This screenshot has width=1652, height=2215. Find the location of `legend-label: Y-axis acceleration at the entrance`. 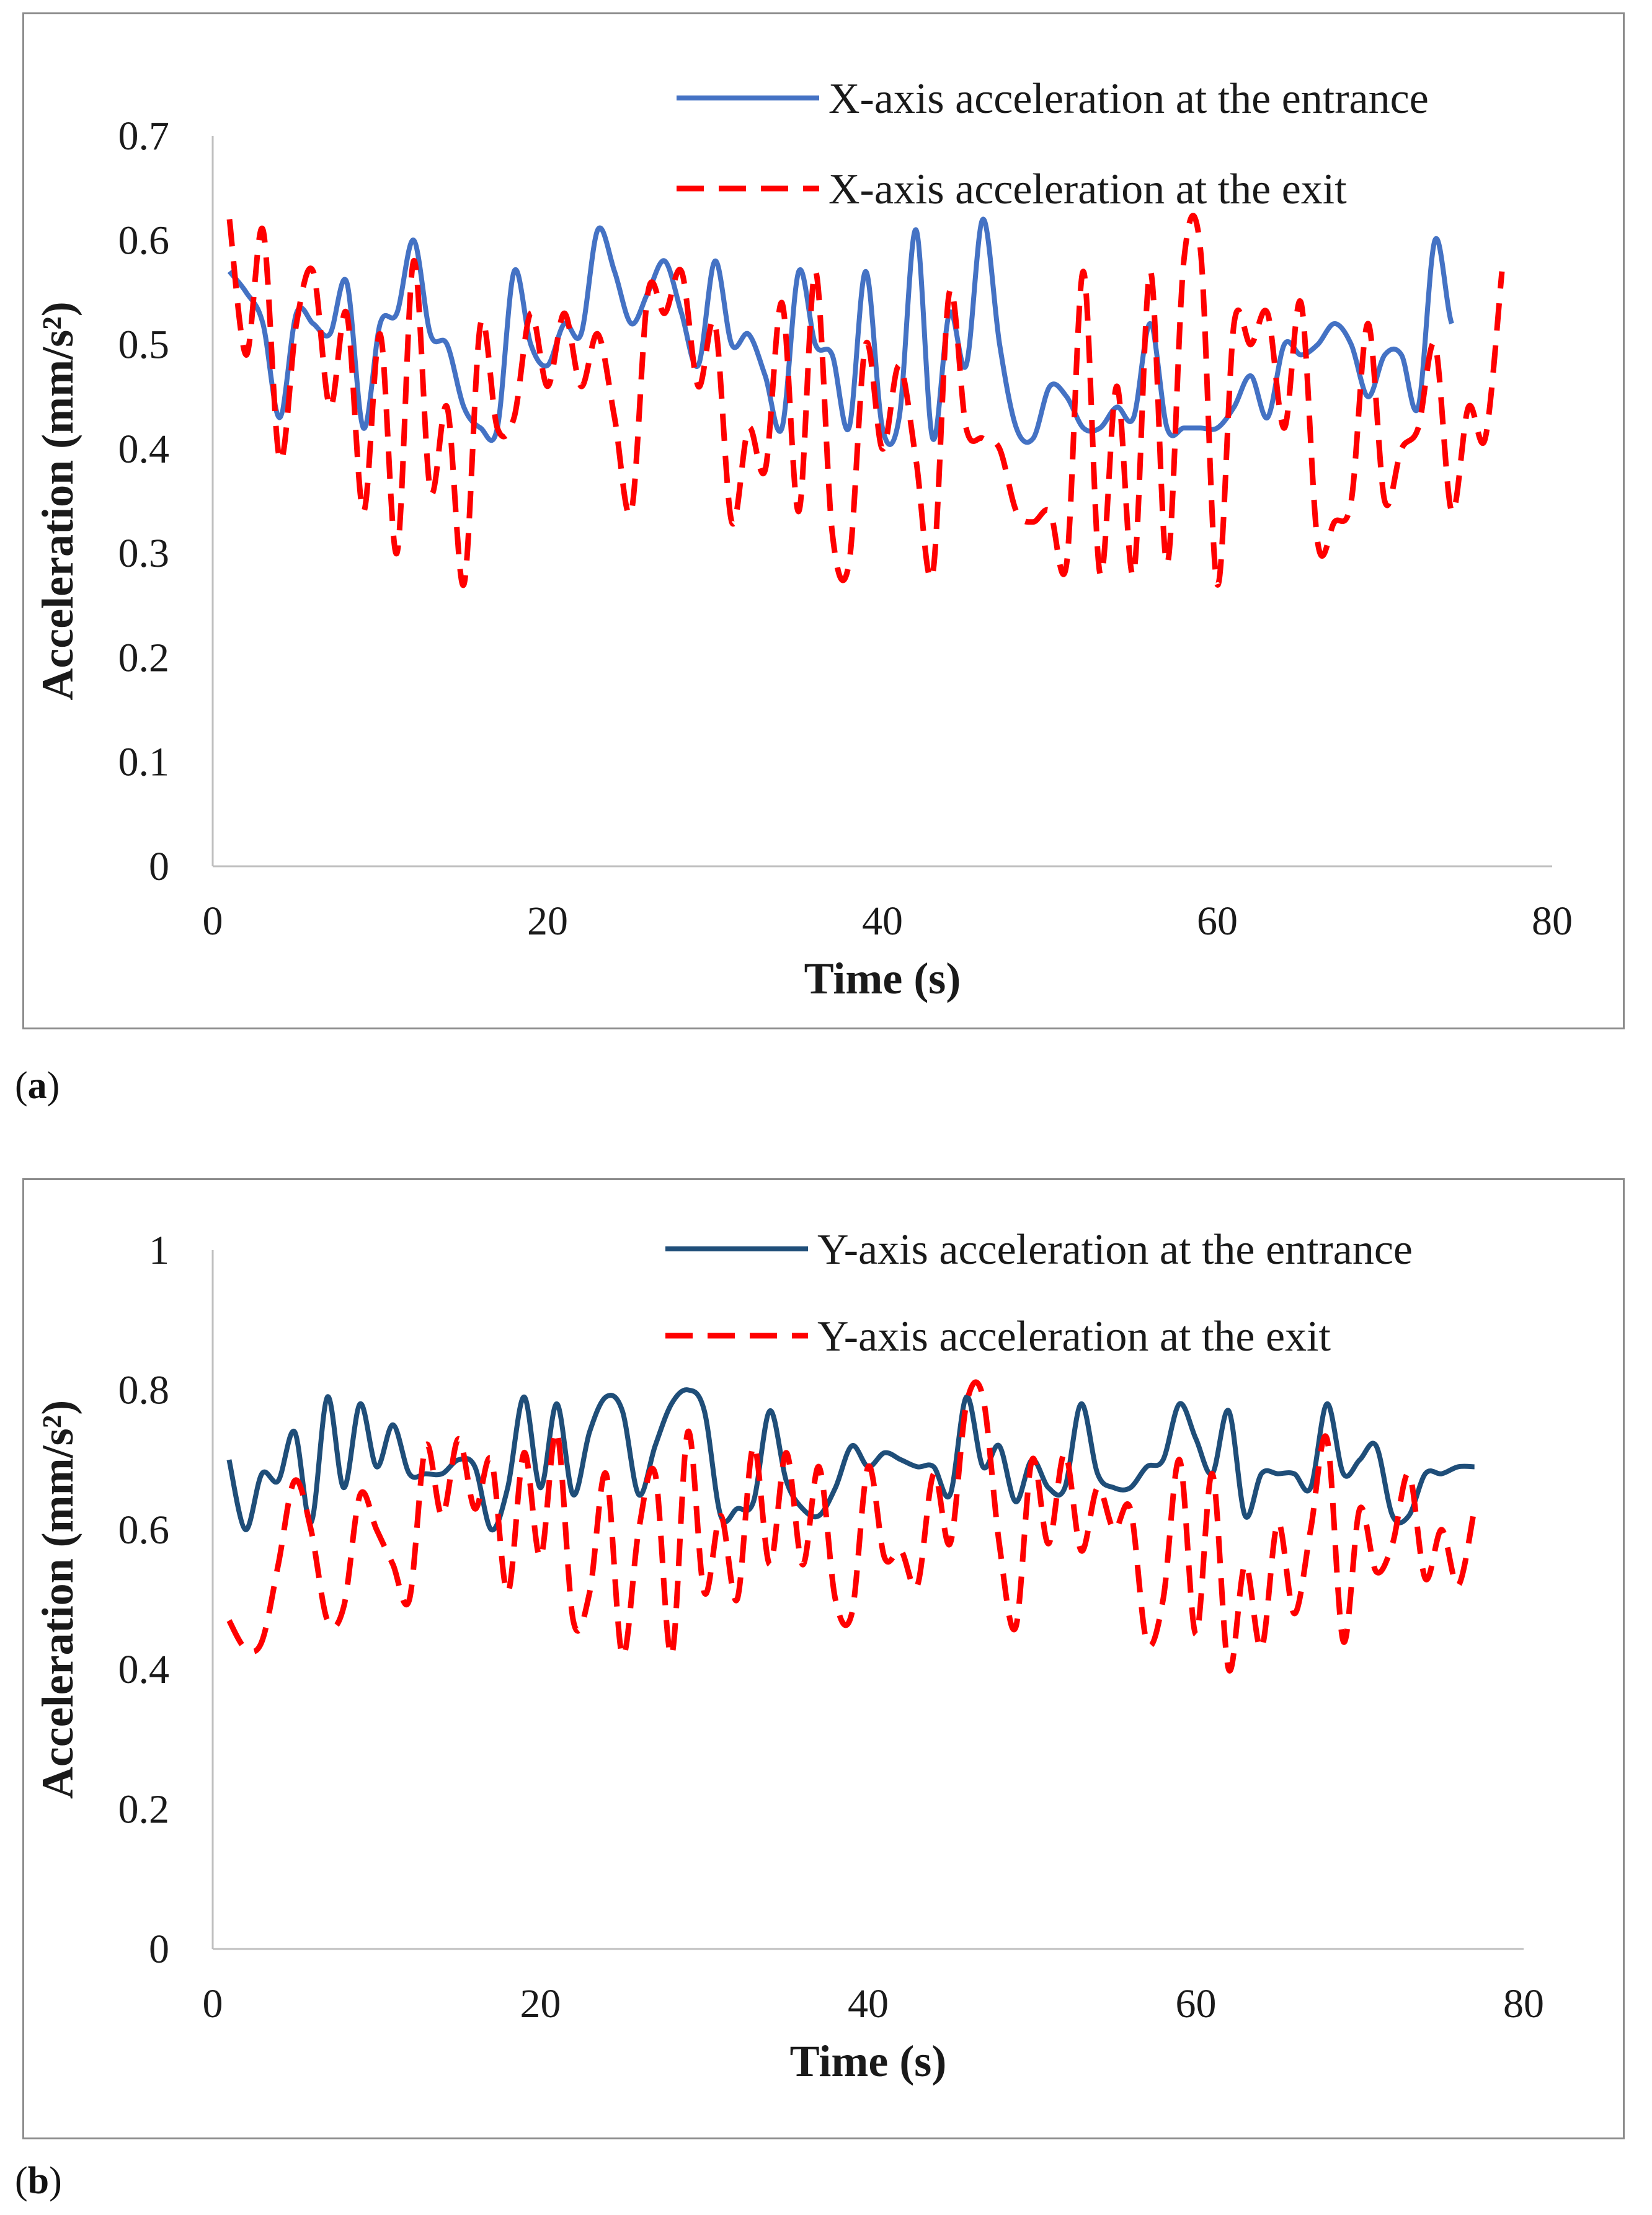

legend-label: Y-axis acceleration at the entrance is located at coordinates (1115, 1250).